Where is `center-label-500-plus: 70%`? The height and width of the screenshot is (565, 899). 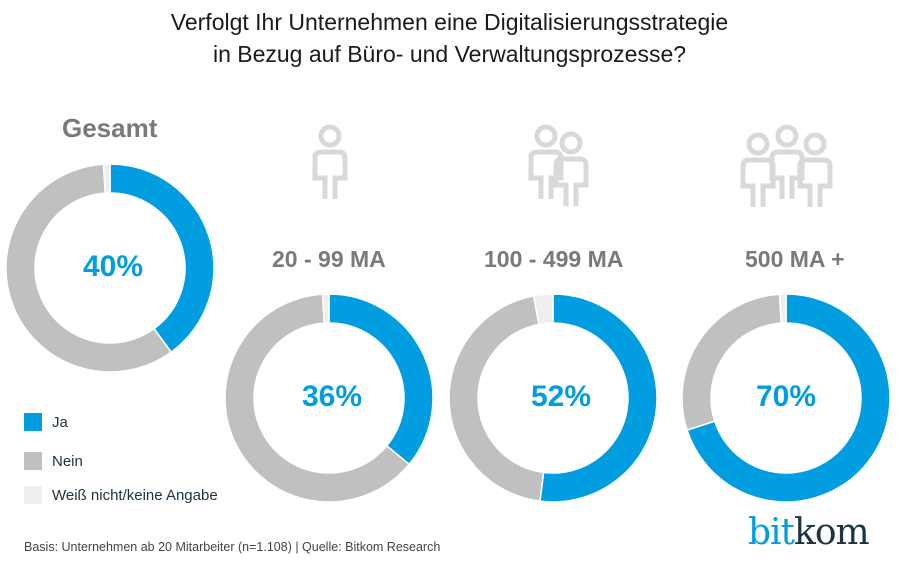 center-label-500-plus: 70% is located at coordinates (786, 396).